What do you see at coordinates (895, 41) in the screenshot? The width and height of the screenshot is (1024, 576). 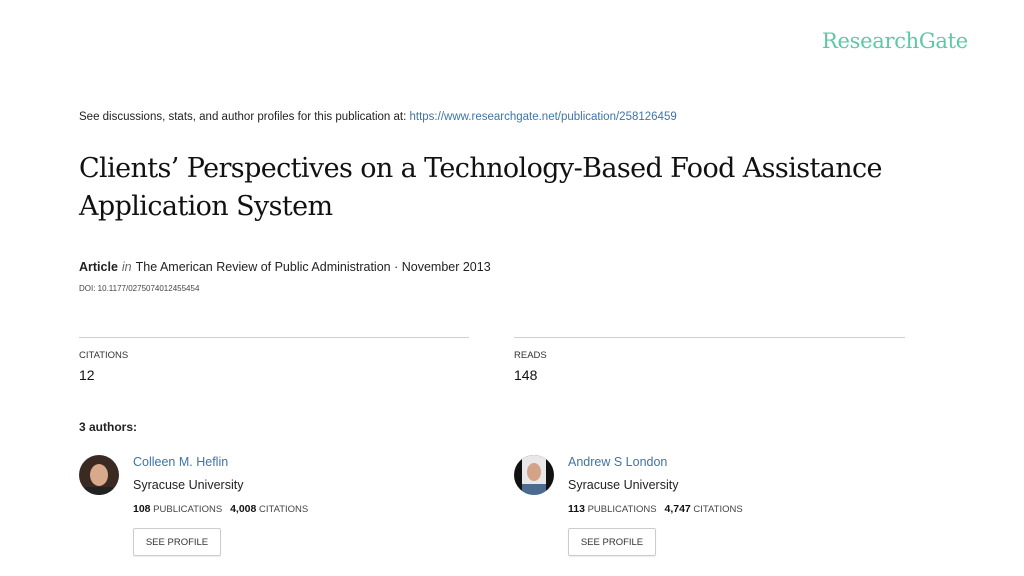 I see `researchgate-logo: ResearchGate` at bounding box center [895, 41].